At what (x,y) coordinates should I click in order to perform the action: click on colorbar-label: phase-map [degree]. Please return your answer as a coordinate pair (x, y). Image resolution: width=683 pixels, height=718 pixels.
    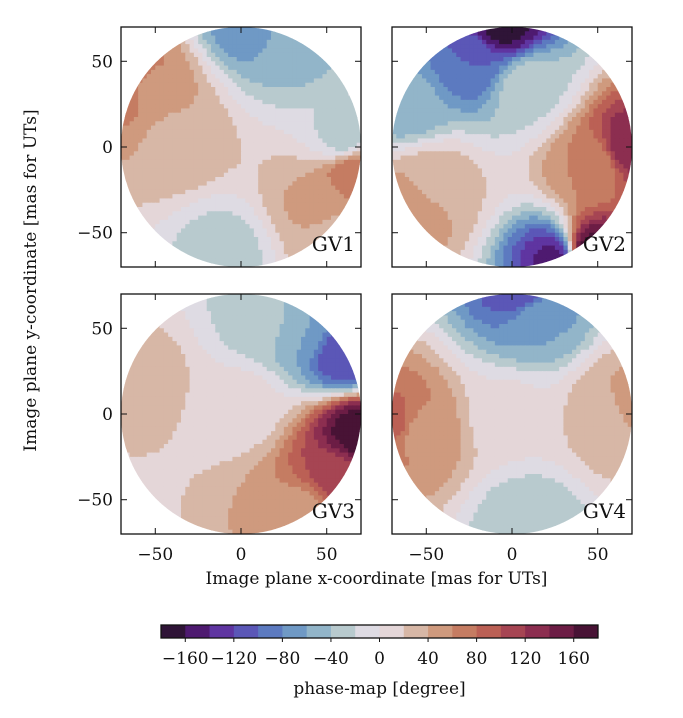
    Looking at the image, I should click on (379, 689).